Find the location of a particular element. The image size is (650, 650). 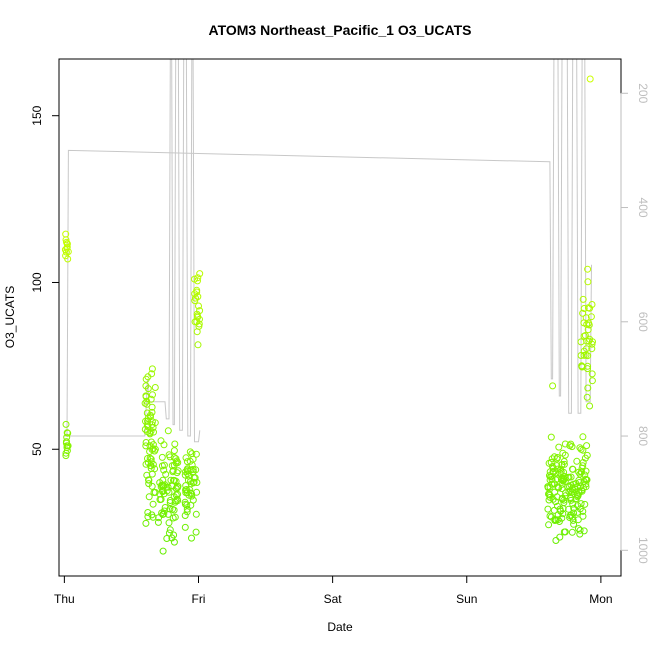

y-right-tick-label: 800 is located at coordinates (643, 436).